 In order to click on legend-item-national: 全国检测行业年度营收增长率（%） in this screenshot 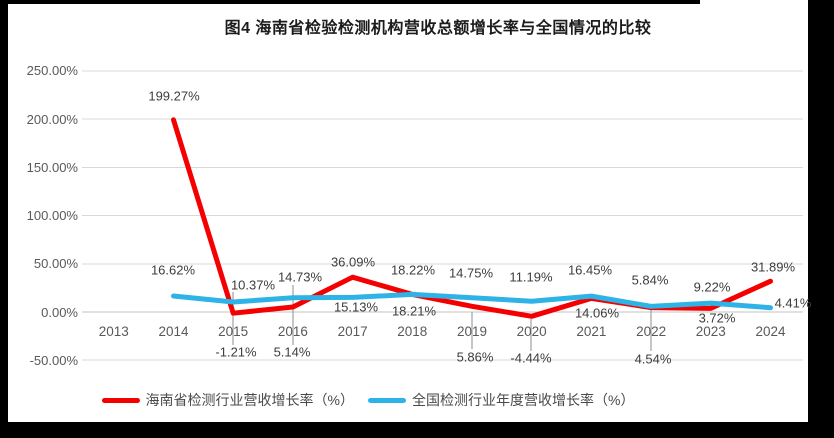, I will do `click(501, 400)`.